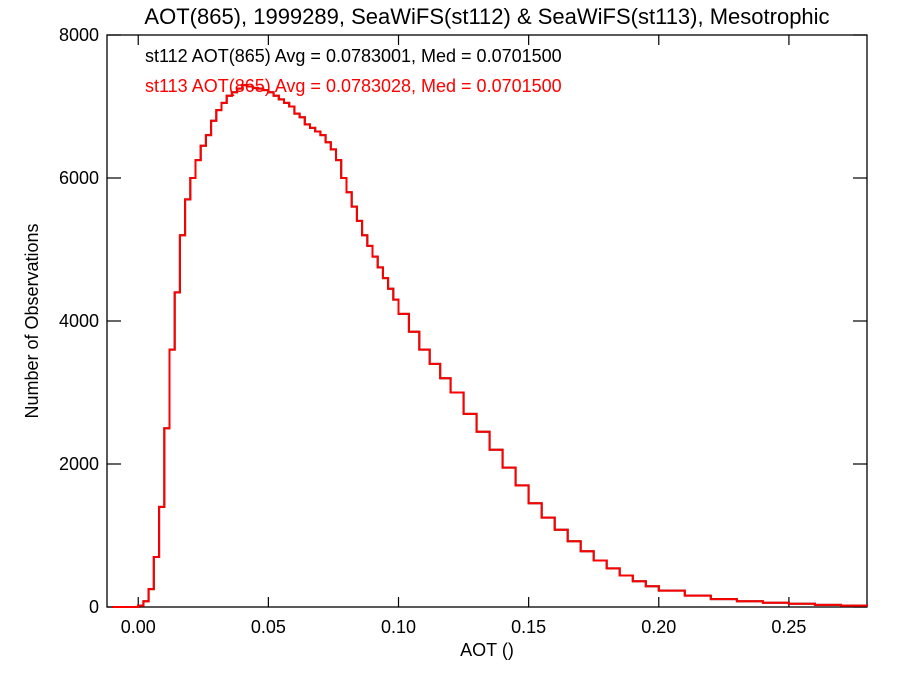 Image resolution: width=900 pixels, height=675 pixels. I want to click on y-tick-label: 2000, so click(79, 464).